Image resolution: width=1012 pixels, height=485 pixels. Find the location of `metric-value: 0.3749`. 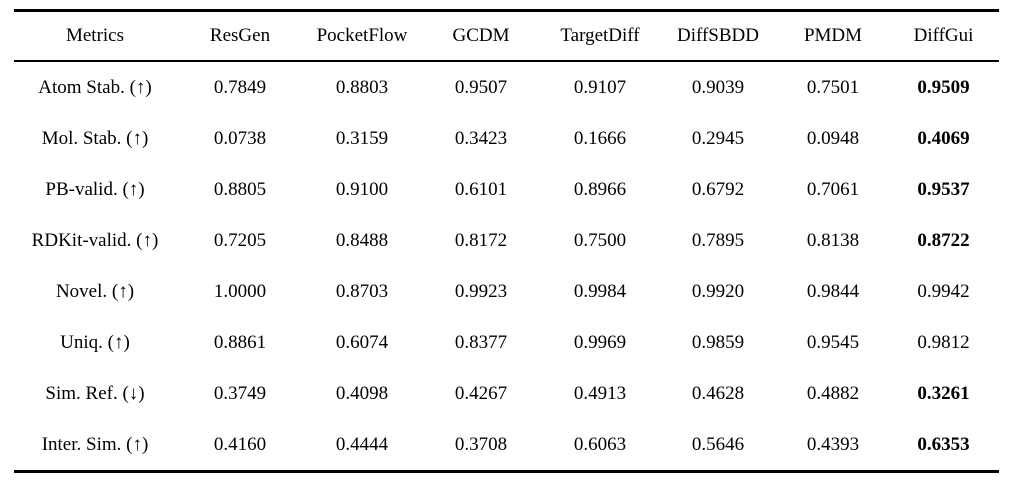

metric-value: 0.3749 is located at coordinates (240, 393).